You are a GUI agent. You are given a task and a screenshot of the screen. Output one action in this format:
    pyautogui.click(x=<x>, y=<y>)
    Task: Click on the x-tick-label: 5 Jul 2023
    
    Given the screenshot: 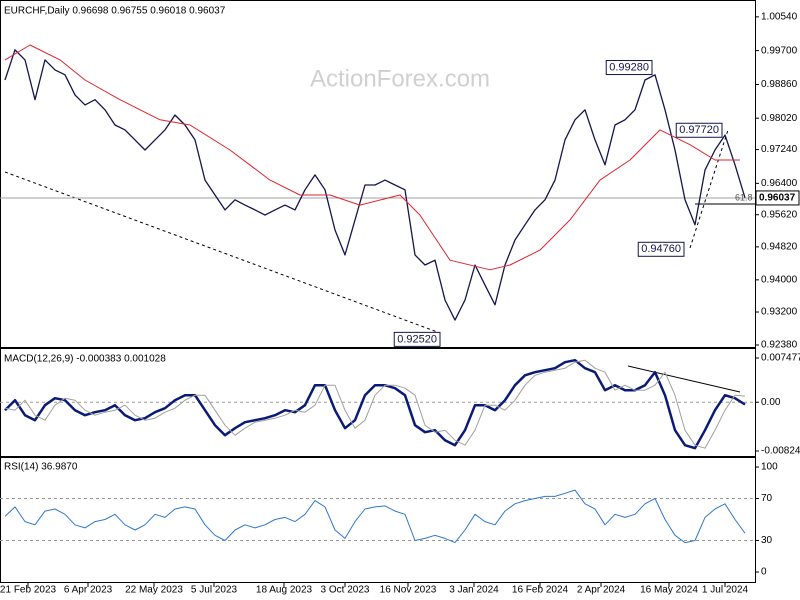 What is the action you would take?
    pyautogui.click(x=214, y=590)
    